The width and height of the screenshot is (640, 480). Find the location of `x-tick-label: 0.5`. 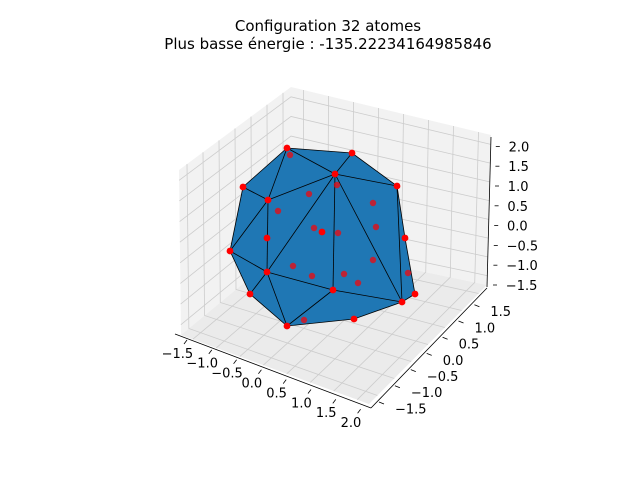

x-tick-label: 0.5 is located at coordinates (276, 393).